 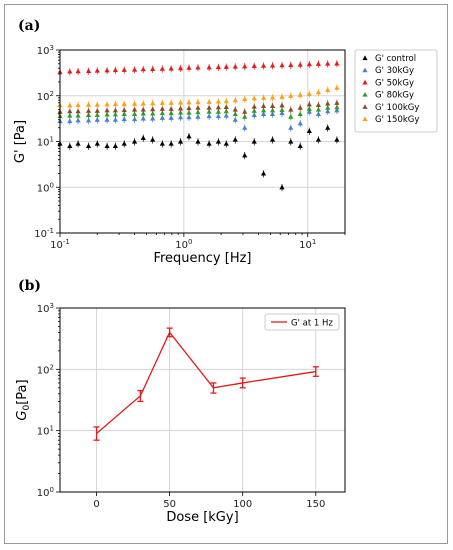 What do you see at coordinates (45, 187) in the screenshot?
I see `y-tick-label: 10⁰` at bounding box center [45, 187].